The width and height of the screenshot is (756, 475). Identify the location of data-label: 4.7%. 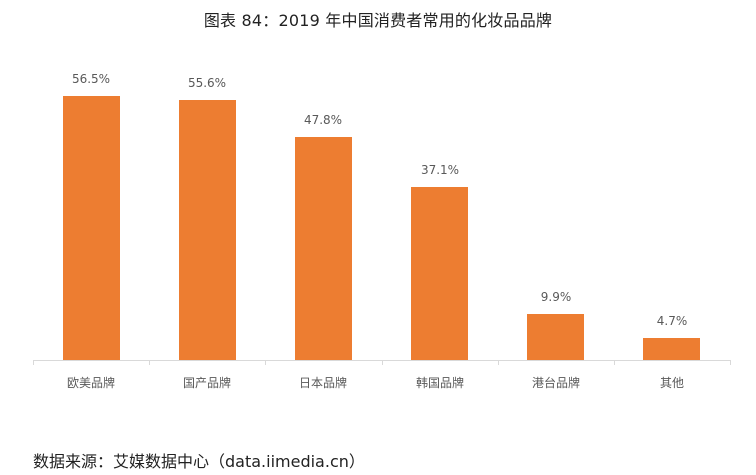
(672, 321).